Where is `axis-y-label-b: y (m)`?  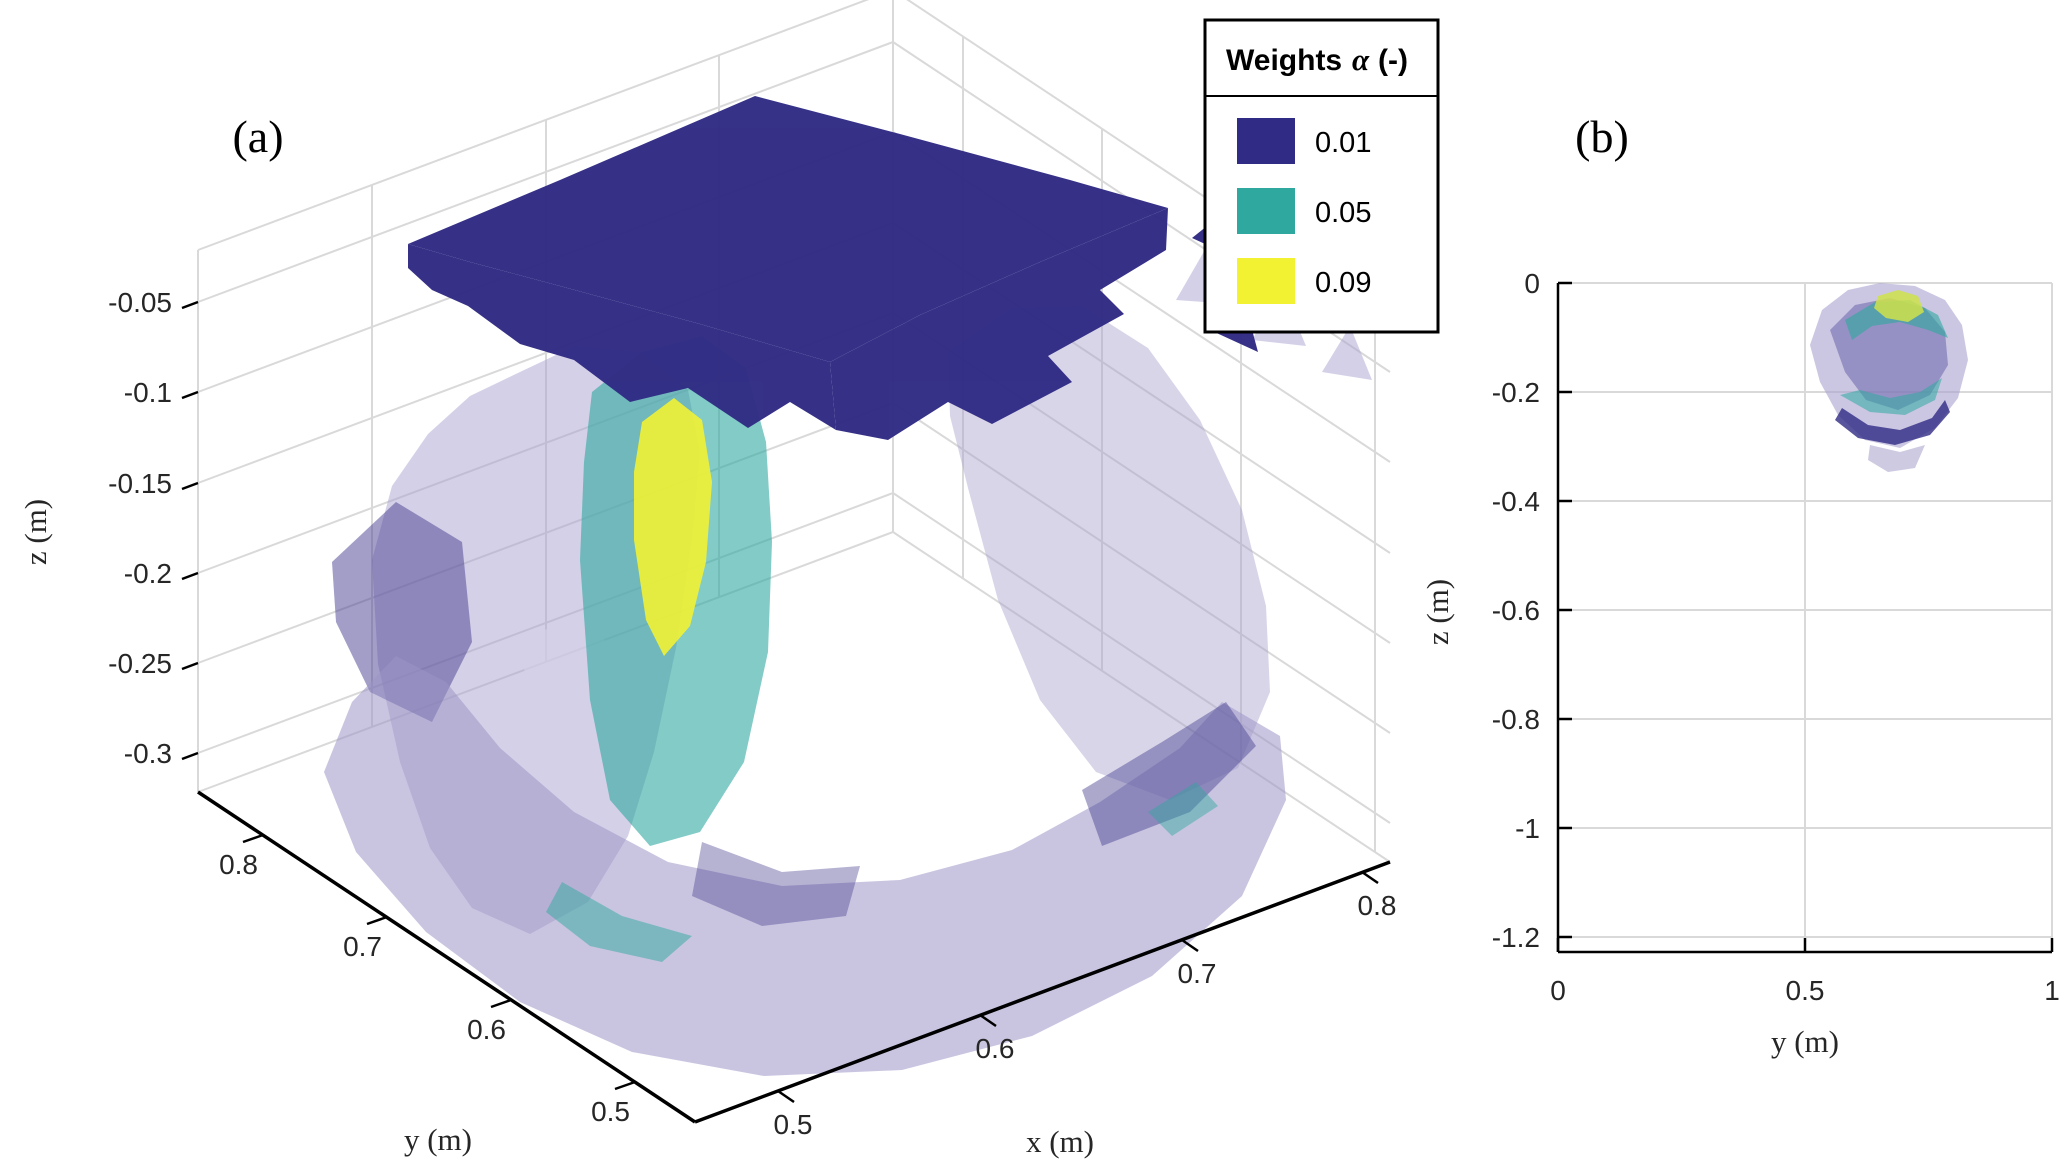 axis-y-label-b: y (m) is located at coordinates (1805, 1041).